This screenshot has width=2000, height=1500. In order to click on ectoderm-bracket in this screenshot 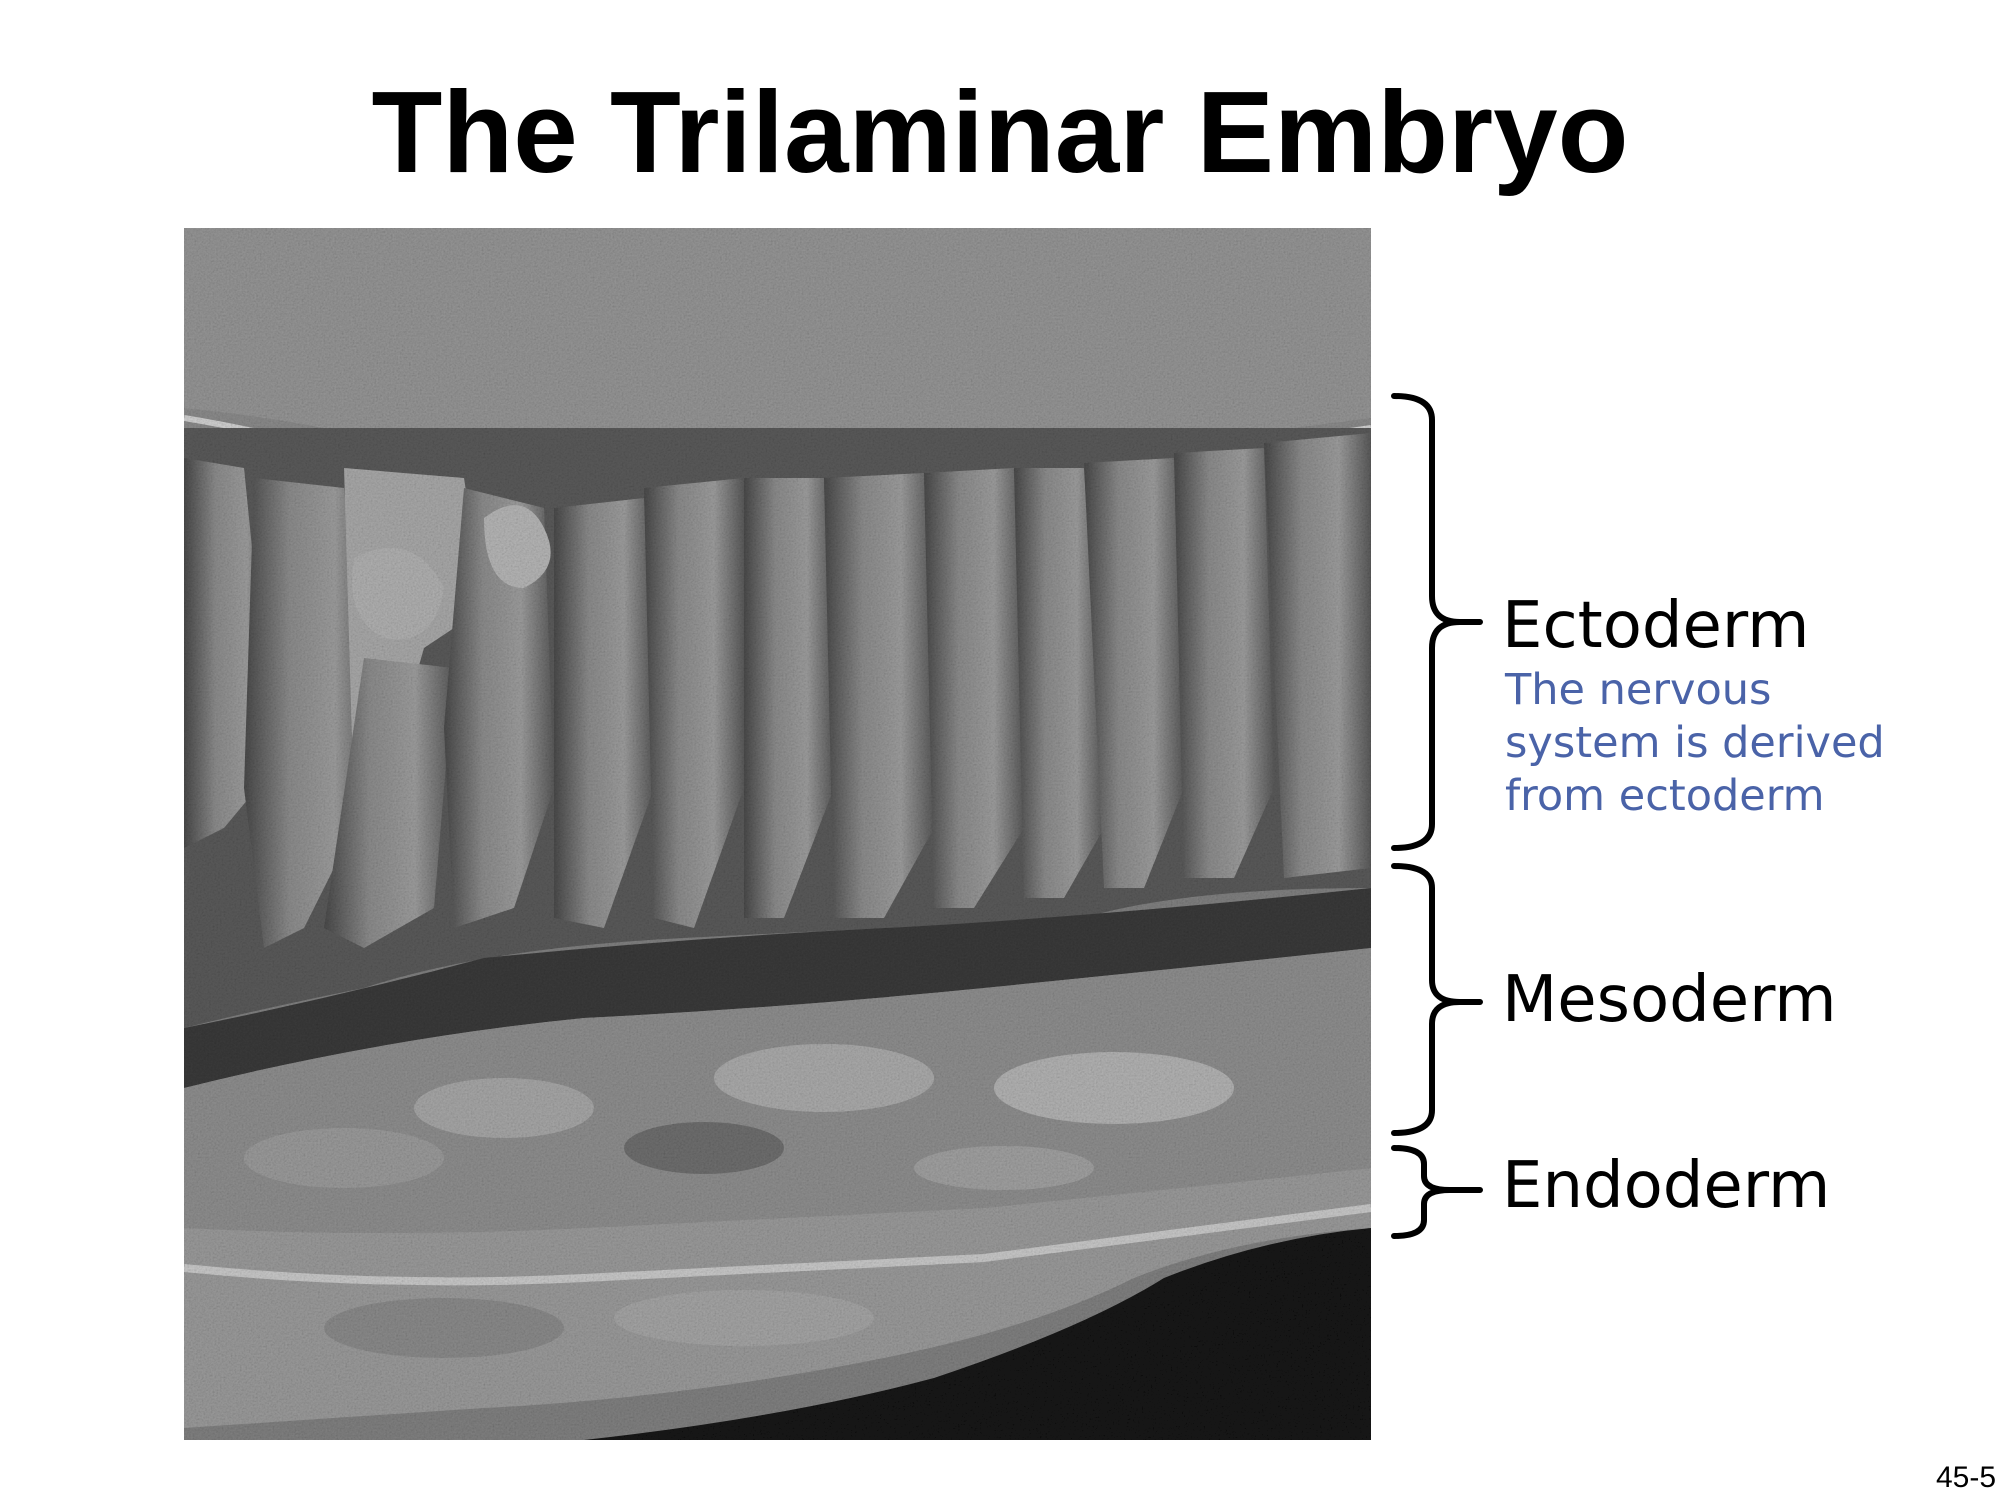, I will do `click(1437, 622)`.